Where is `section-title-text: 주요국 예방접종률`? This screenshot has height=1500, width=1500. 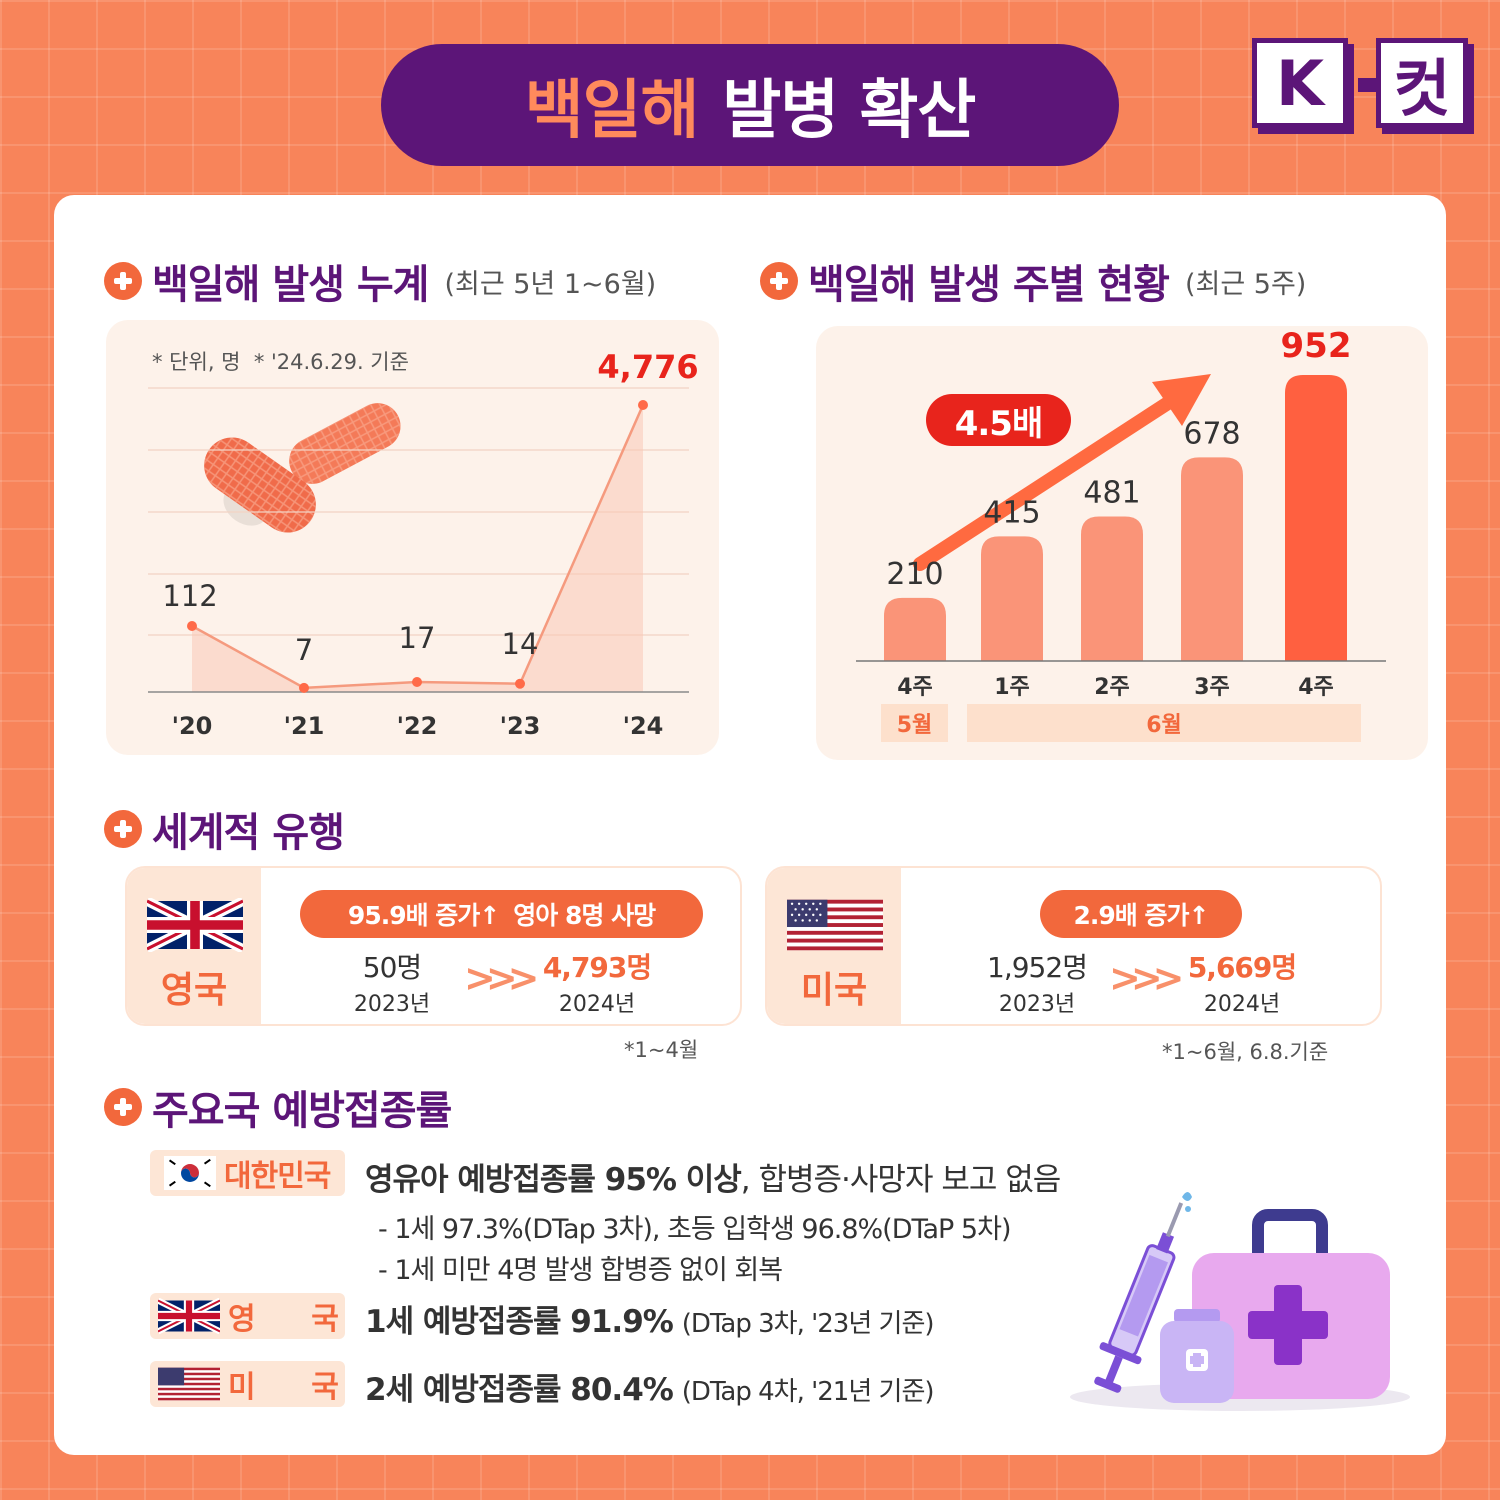 section-title-text: 주요국 예방접종률 is located at coordinates (302, 1111).